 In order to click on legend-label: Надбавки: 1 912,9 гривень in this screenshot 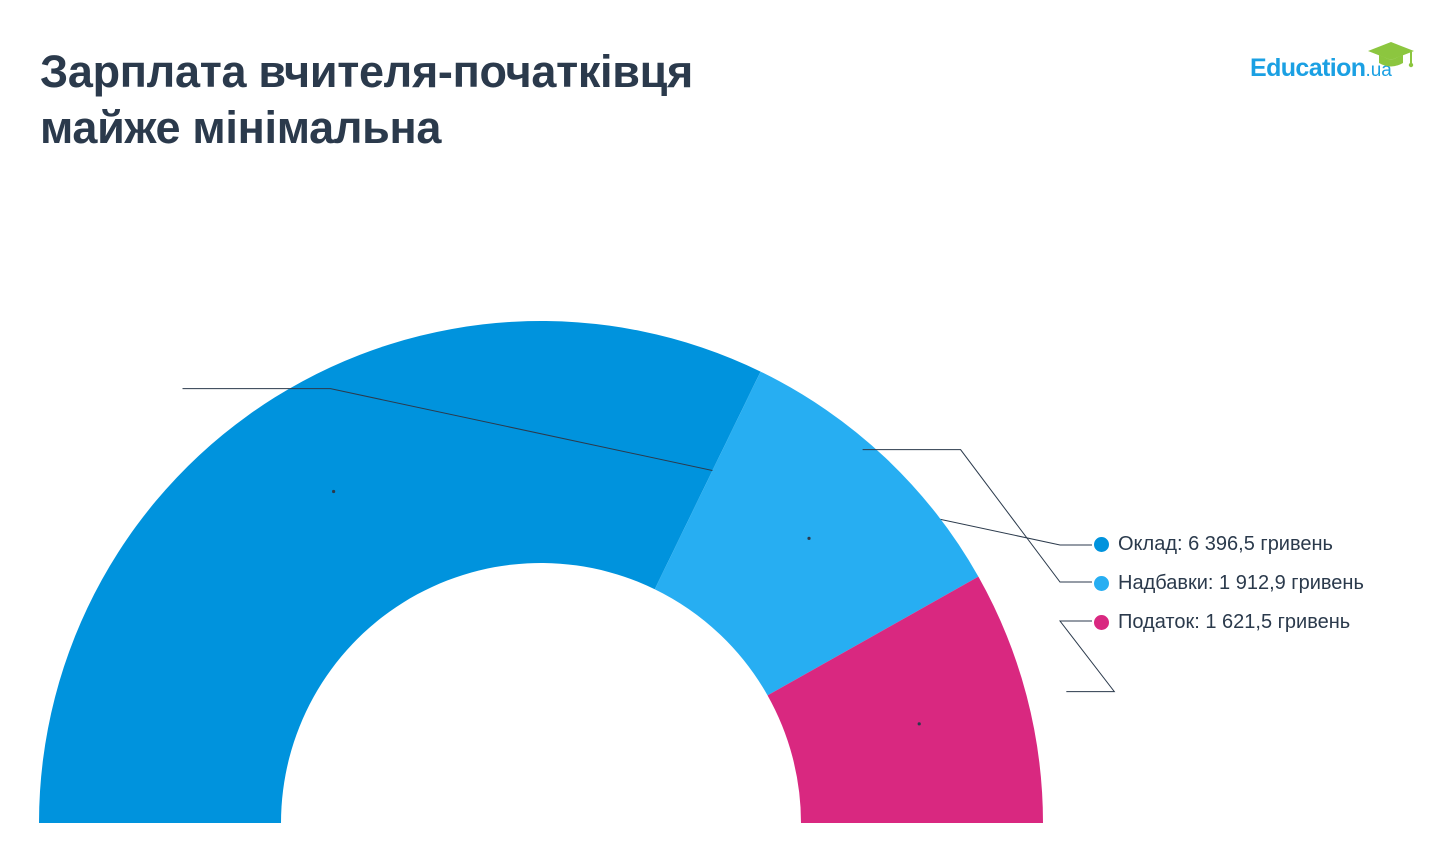, I will do `click(1241, 583)`.